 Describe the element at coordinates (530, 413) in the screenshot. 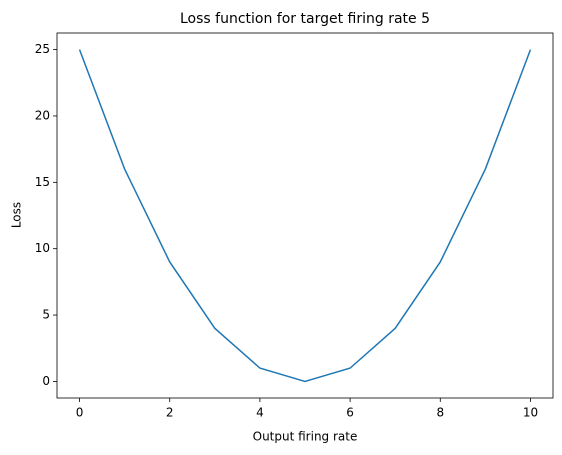

I see `x-tick-label: 10` at that location.